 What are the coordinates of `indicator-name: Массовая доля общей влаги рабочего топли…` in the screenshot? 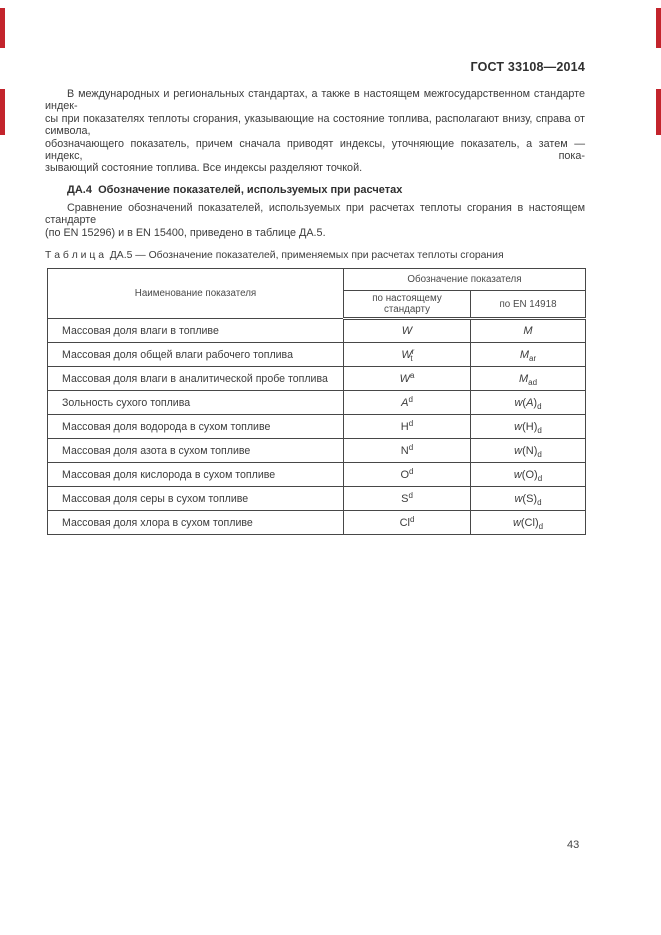 It's located at (195, 355).